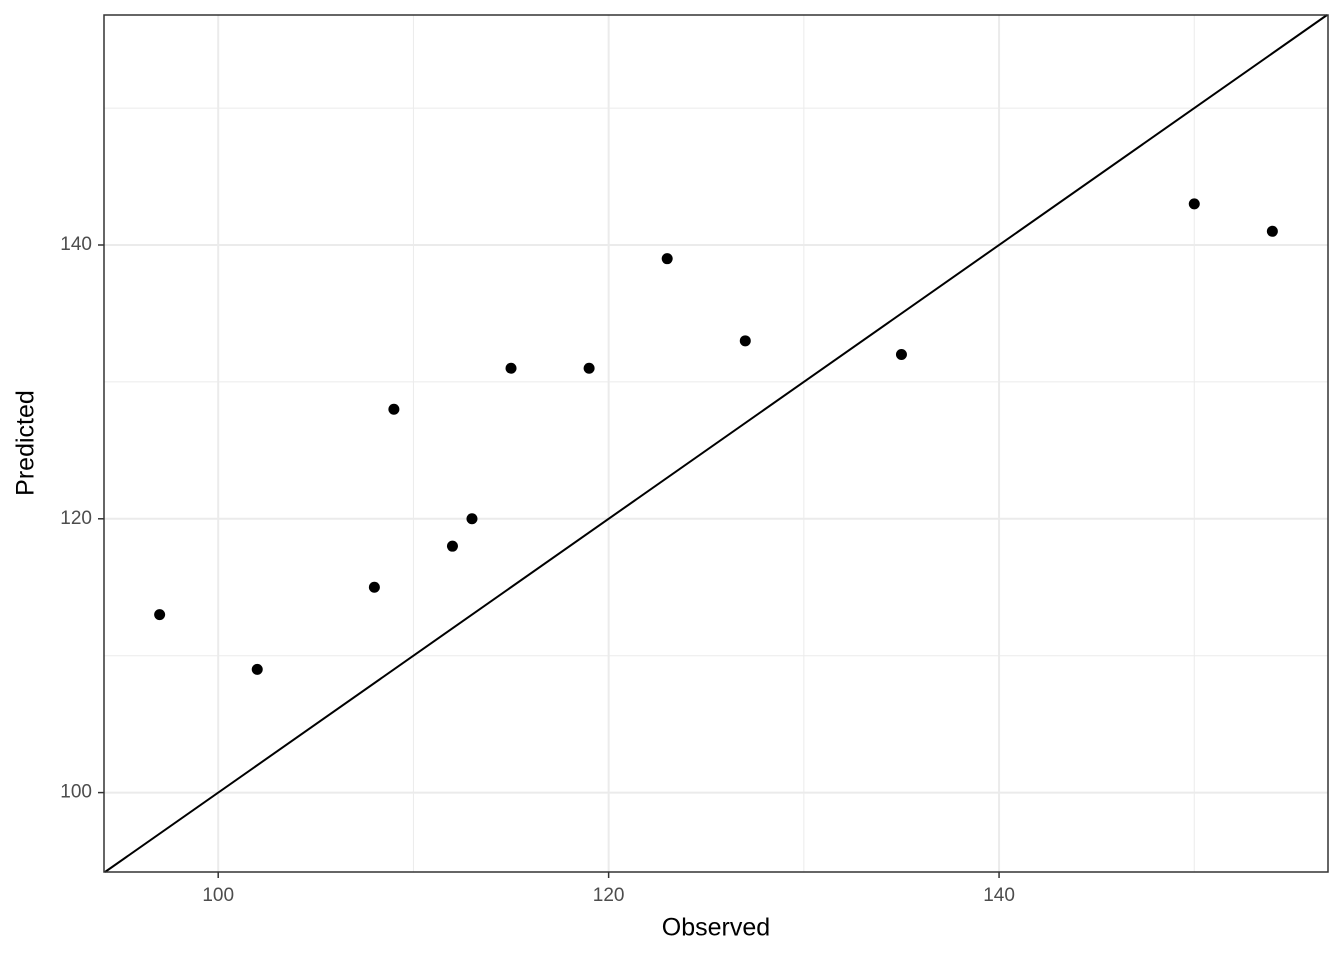 The height and width of the screenshot is (960, 1344). Describe the element at coordinates (999, 895) in the screenshot. I see `x-tick-label: 140` at that location.